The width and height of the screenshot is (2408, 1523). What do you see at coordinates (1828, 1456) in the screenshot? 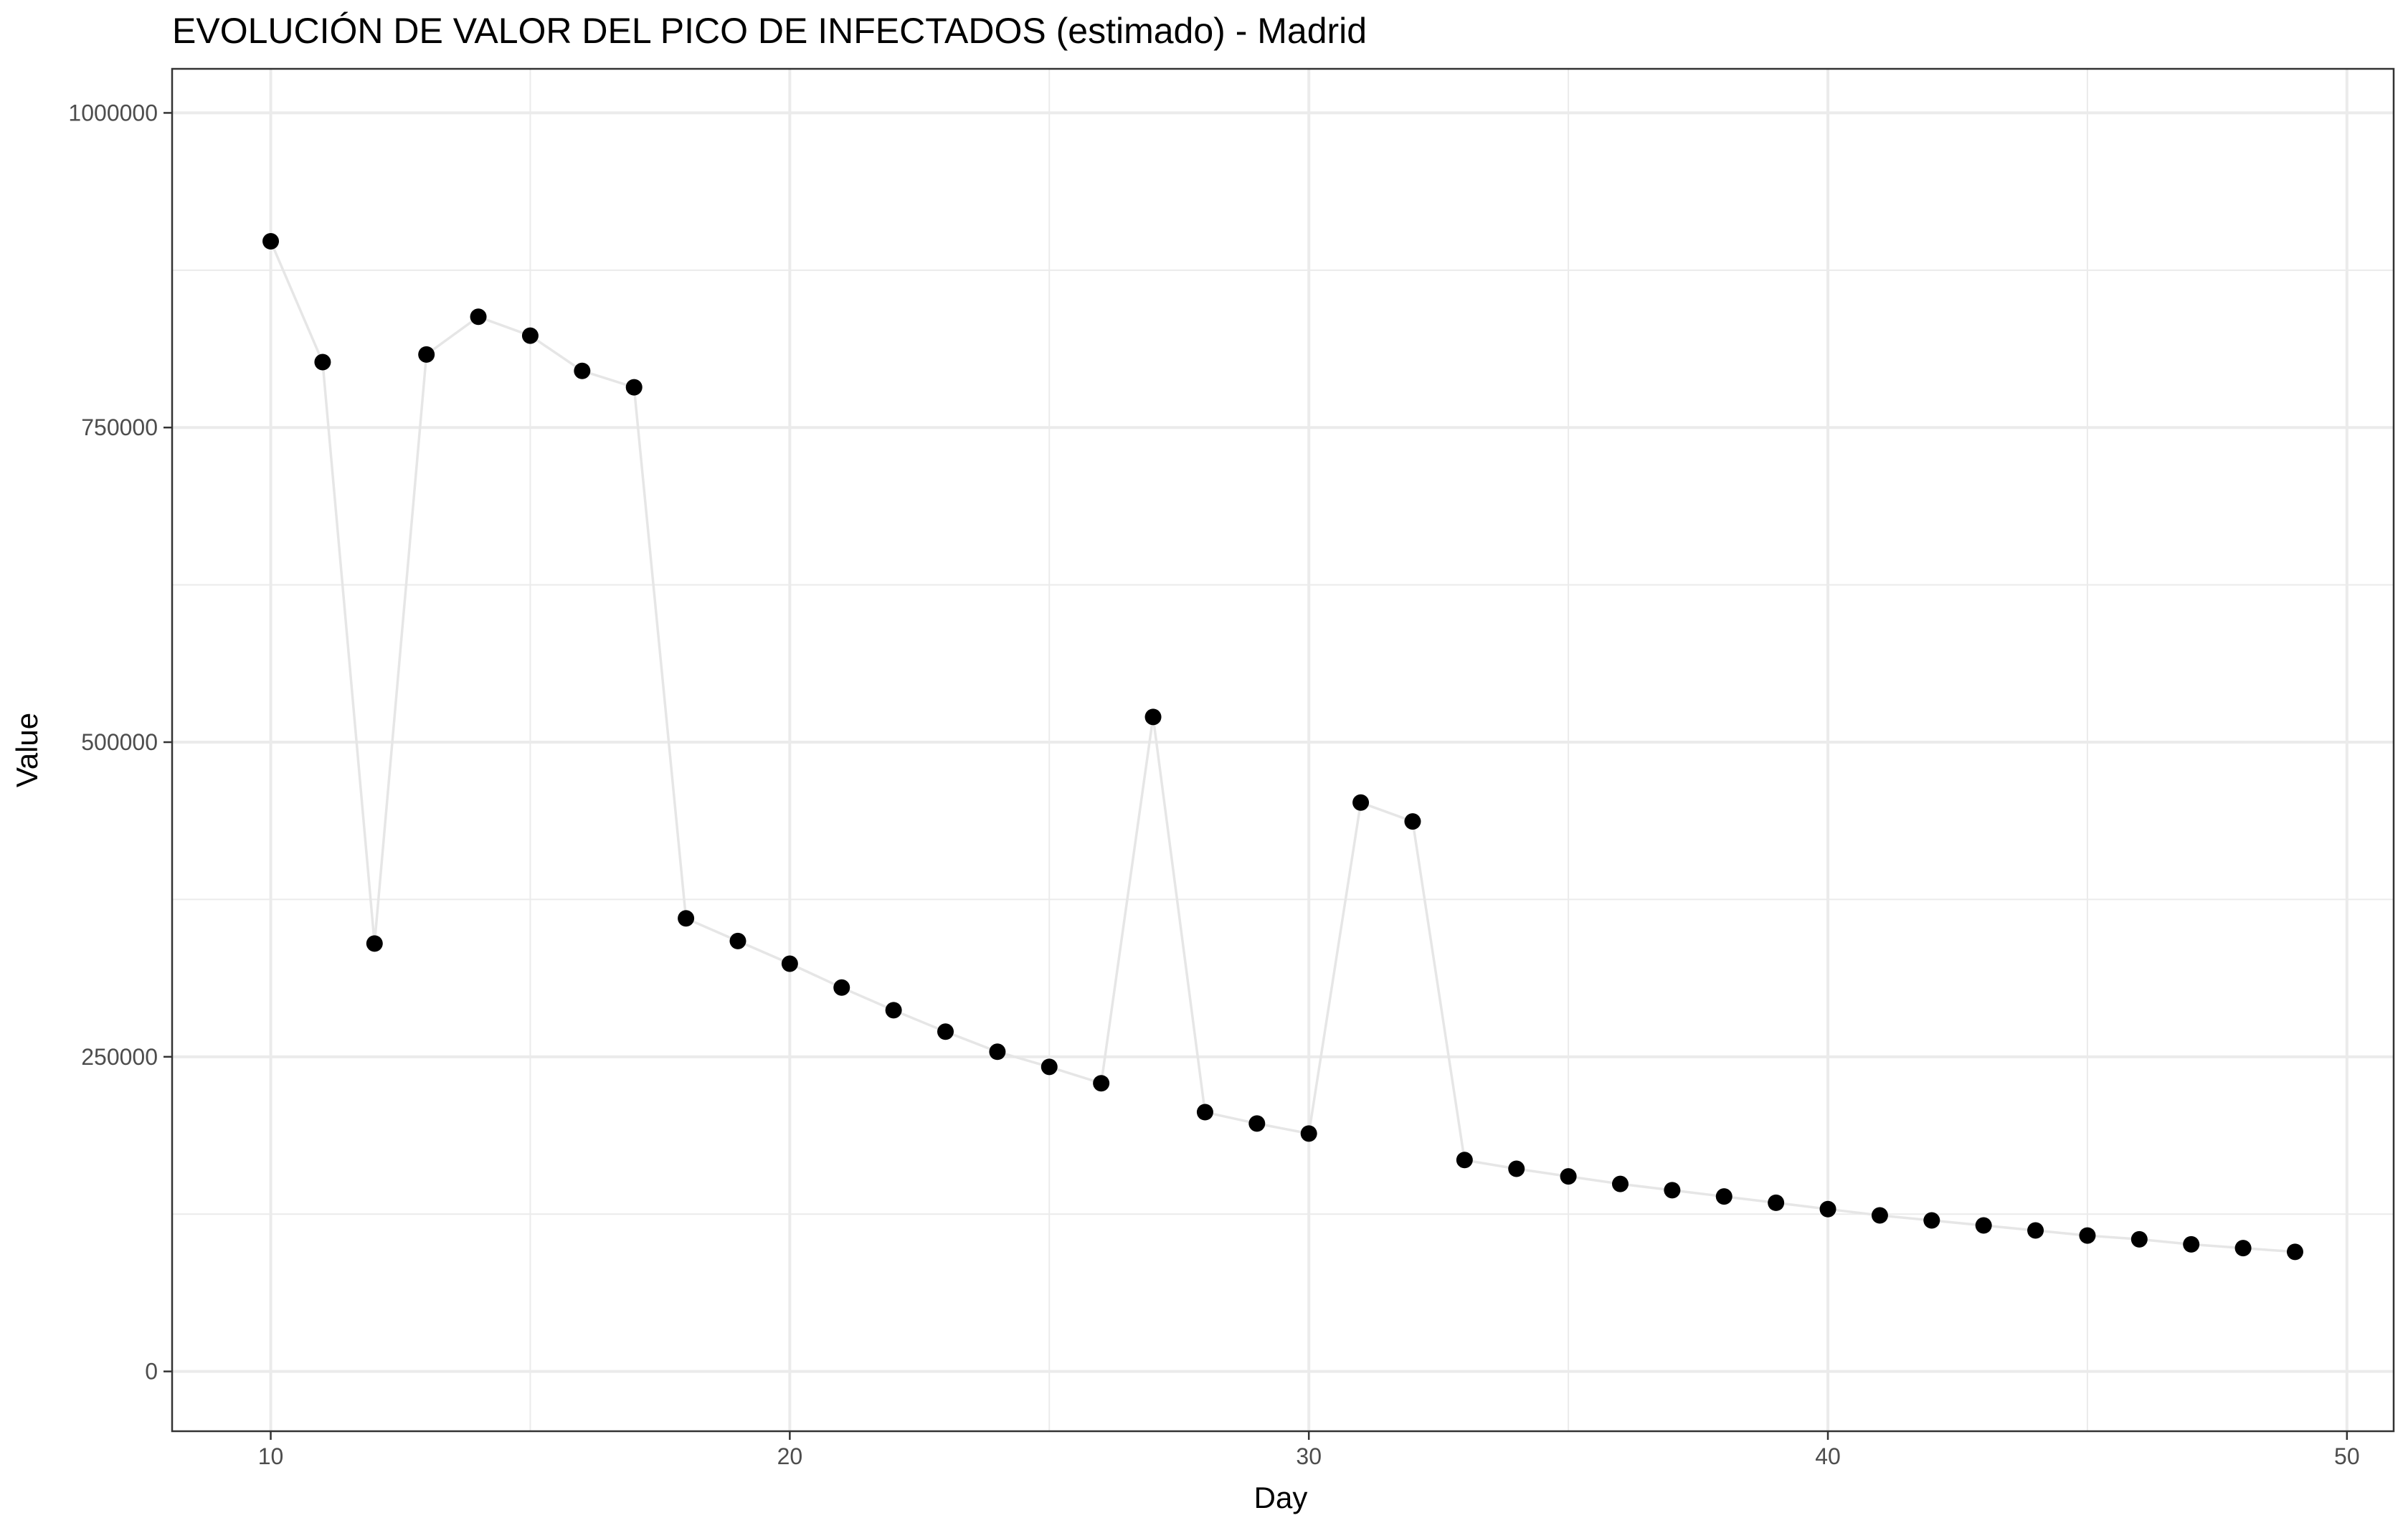
I see `x-tick-label: 40` at bounding box center [1828, 1456].